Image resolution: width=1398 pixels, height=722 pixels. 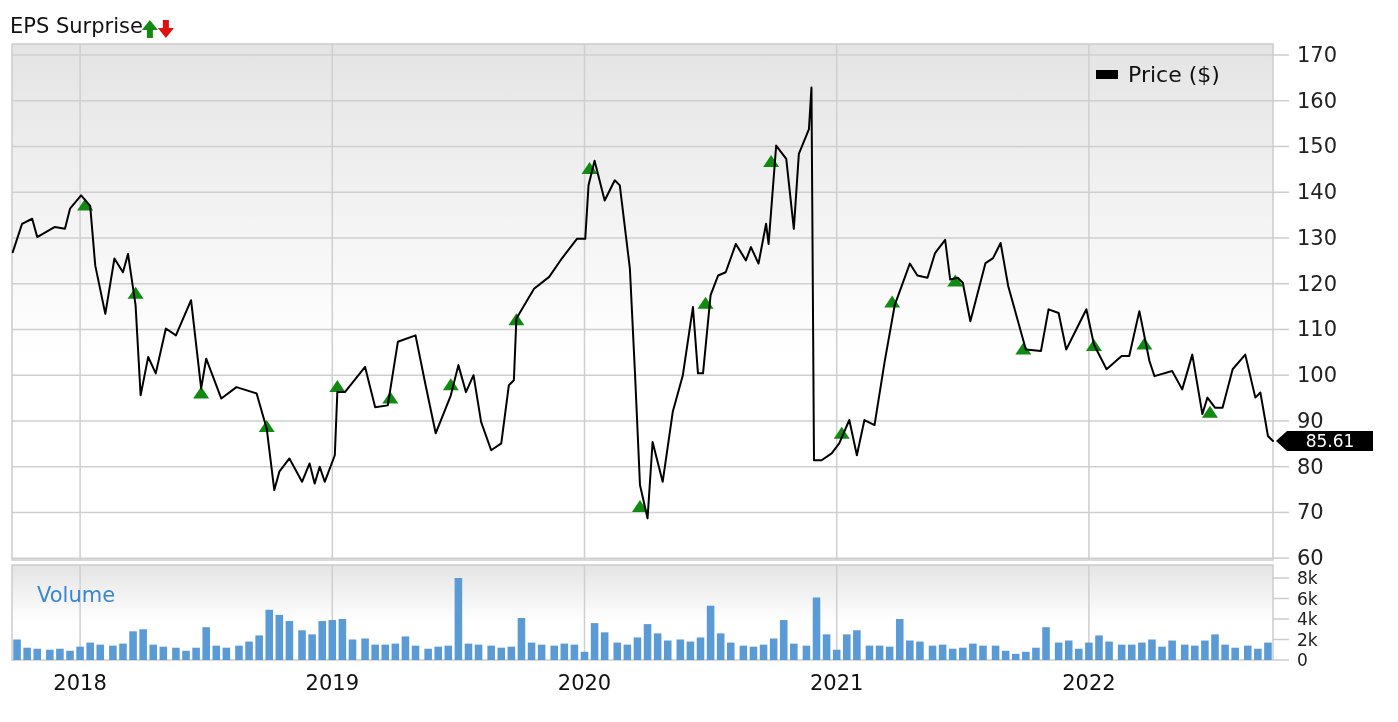 I want to click on x-tick-label: 2021, so click(x=836, y=683).